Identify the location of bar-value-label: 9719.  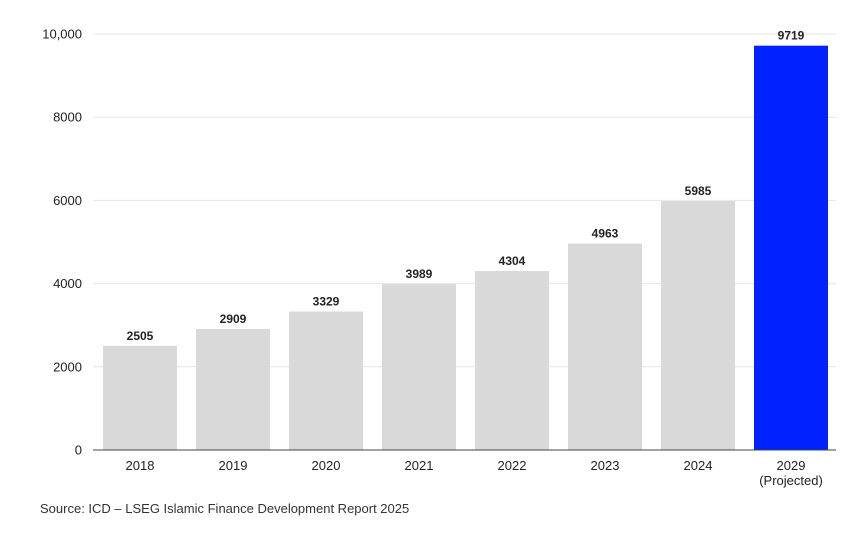
(791, 36).